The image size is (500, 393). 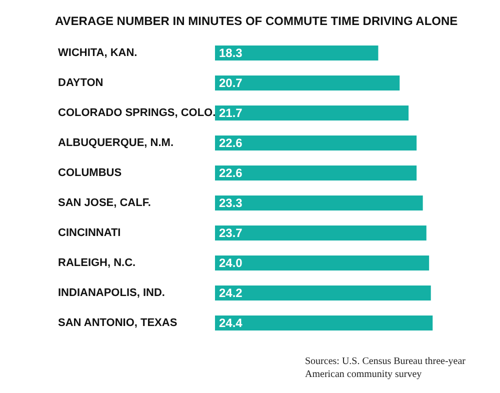 What do you see at coordinates (111, 293) in the screenshot?
I see `y-tick-label: INDIANAPOLIS, IND.` at bounding box center [111, 293].